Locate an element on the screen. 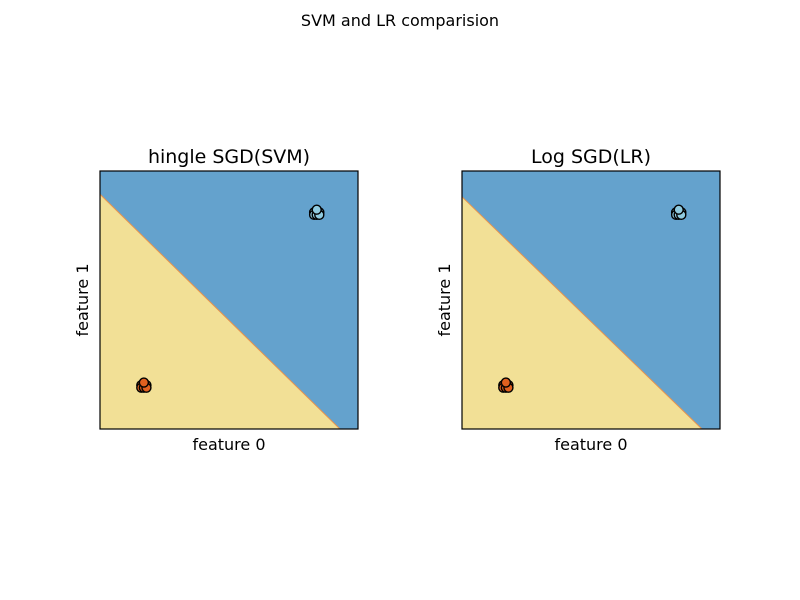 Image resolution: width=800 pixels, height=600 pixels. panel-lr-title: Log SGD(LR) is located at coordinates (591, 157).